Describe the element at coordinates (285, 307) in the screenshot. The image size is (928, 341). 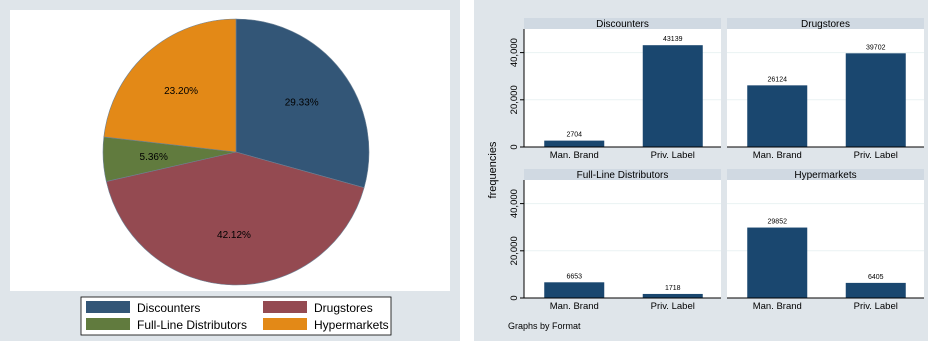
I see `legend-swatch-drugstores` at that location.